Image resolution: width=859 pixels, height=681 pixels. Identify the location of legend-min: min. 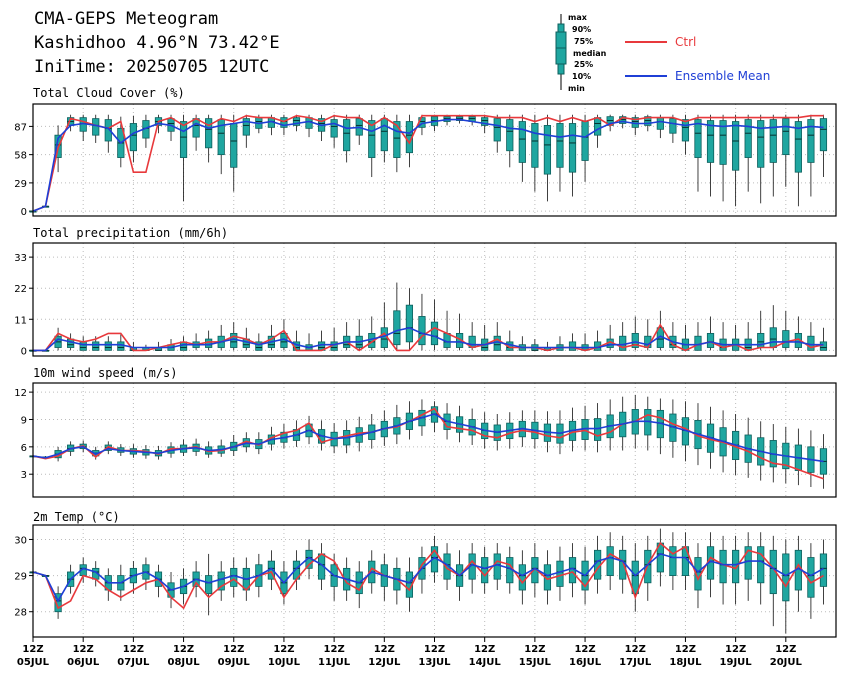
(576, 88).